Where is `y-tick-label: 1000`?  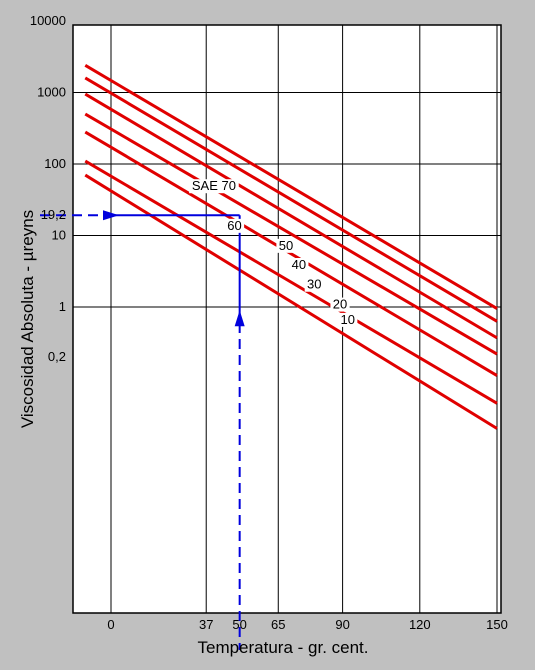 y-tick-label: 1000 is located at coordinates (51, 92).